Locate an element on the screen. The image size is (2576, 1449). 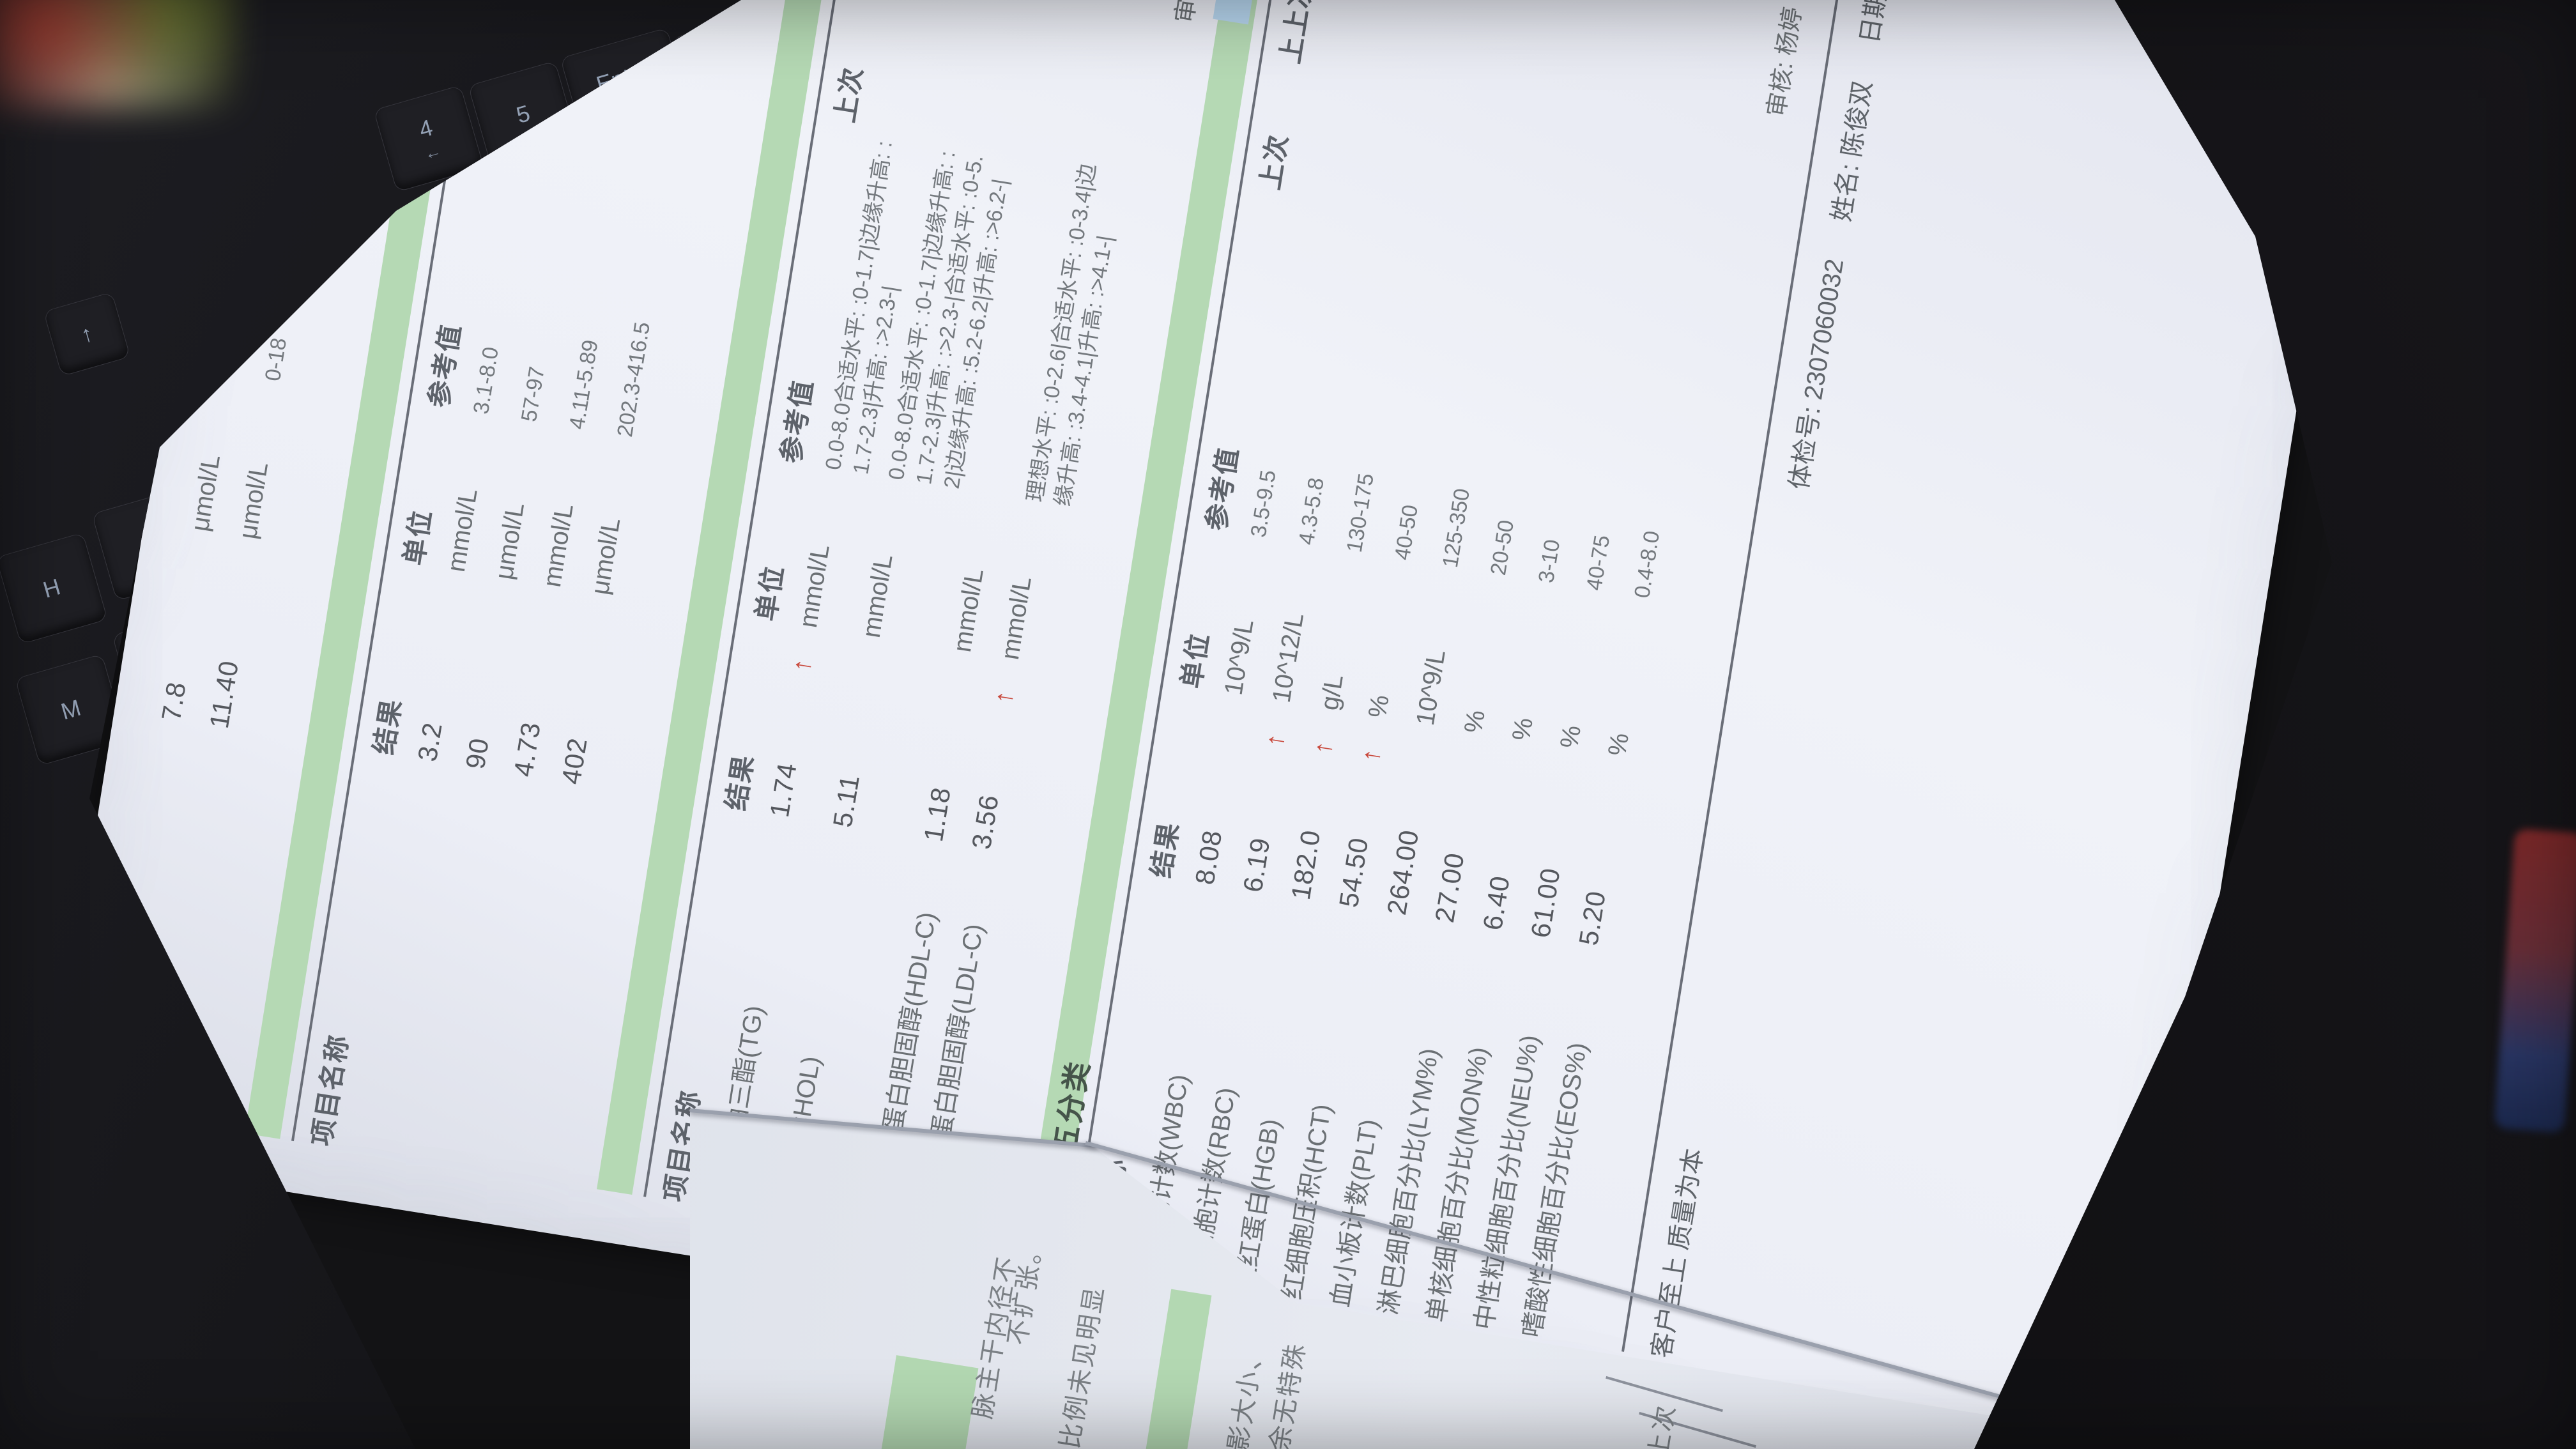
keycap-label: ↑ is located at coordinates (86, 333).